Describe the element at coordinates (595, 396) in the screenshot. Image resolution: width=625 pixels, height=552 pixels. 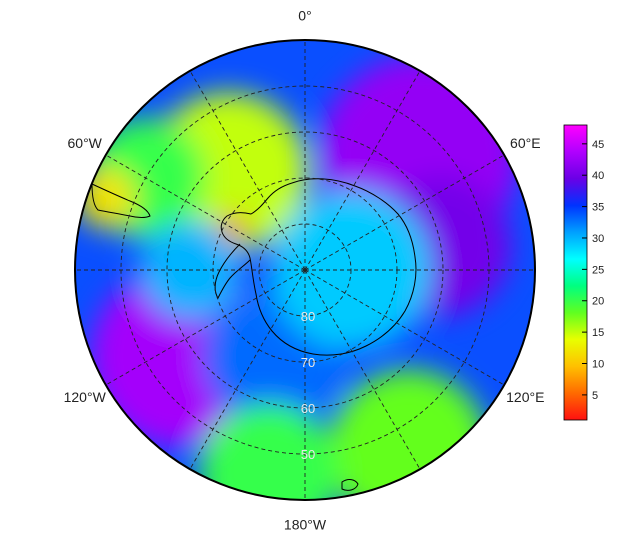
I see `colorbar-tick-label: 5` at that location.